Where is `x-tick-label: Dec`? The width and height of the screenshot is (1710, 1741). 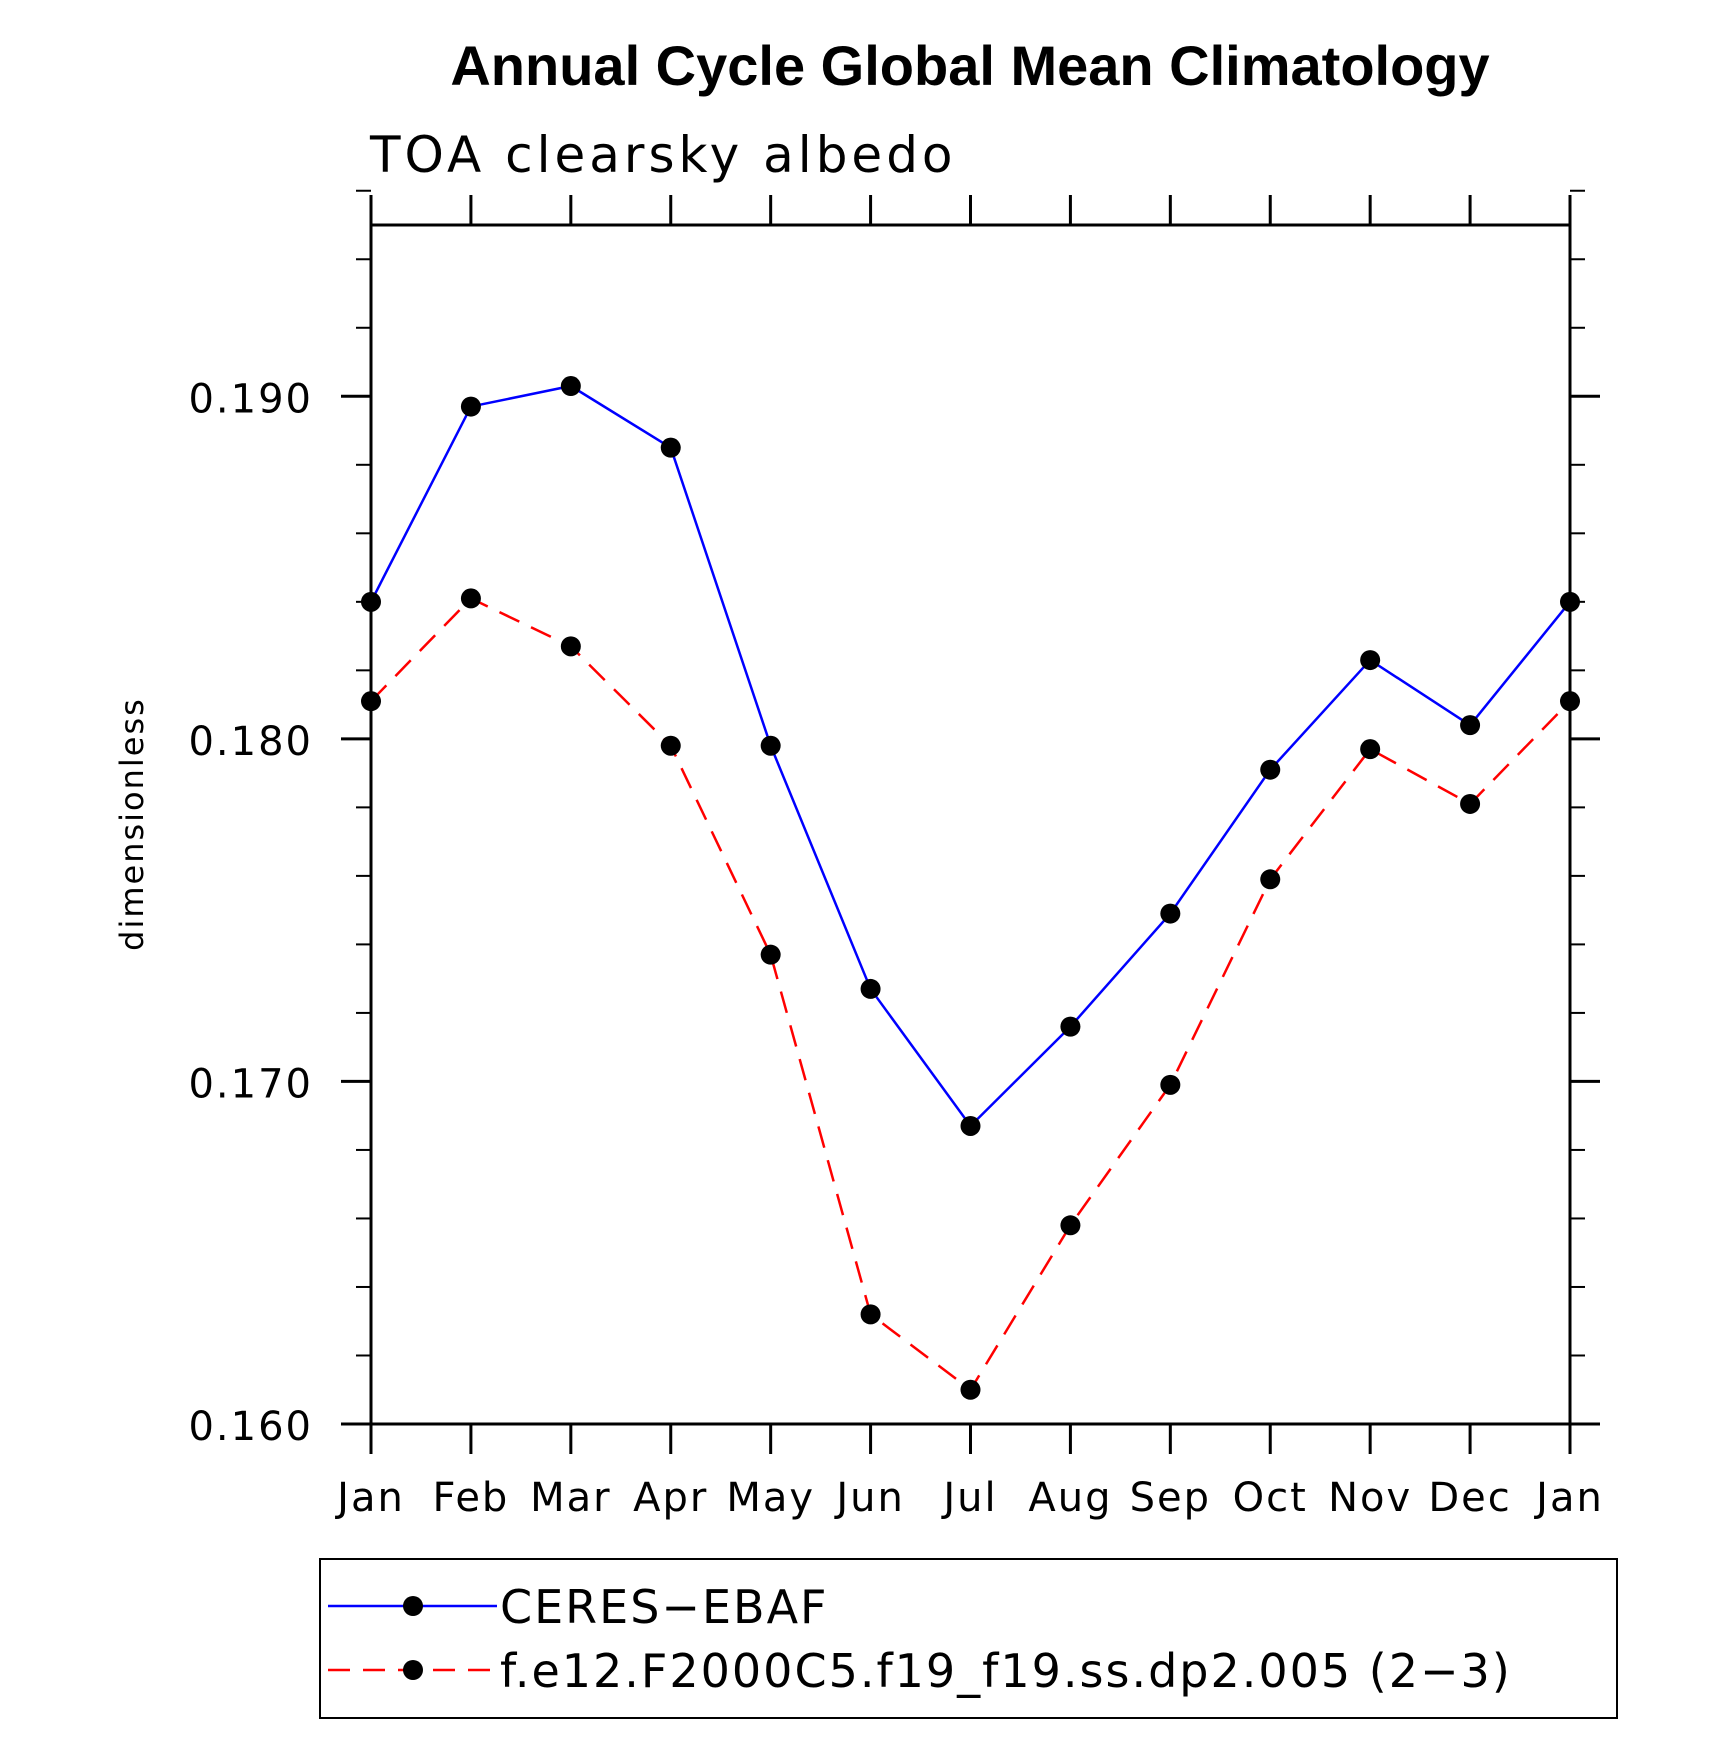 x-tick-label: Dec is located at coordinates (1469, 1498).